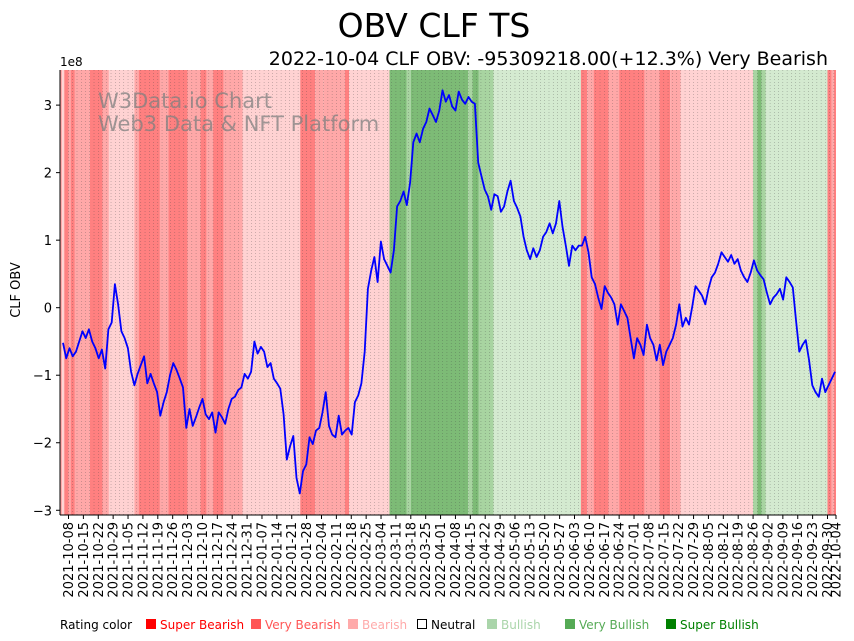  What do you see at coordinates (42, 376) in the screenshot?
I see `y-tick-label: −1` at bounding box center [42, 376].